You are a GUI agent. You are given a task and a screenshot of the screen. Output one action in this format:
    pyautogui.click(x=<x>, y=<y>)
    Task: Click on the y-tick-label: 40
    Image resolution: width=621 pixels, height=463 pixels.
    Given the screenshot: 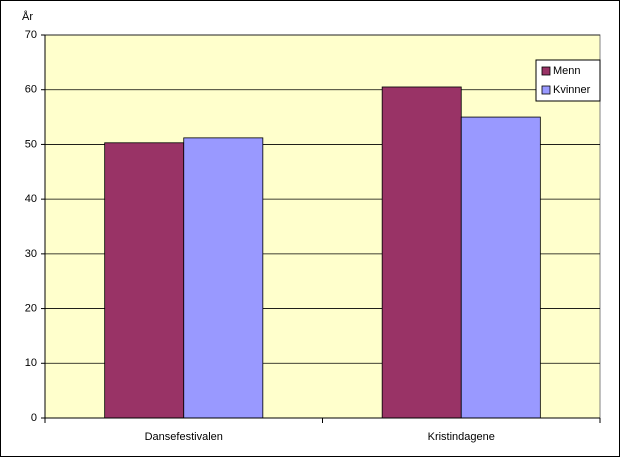 What is the action you would take?
    pyautogui.click(x=31, y=199)
    